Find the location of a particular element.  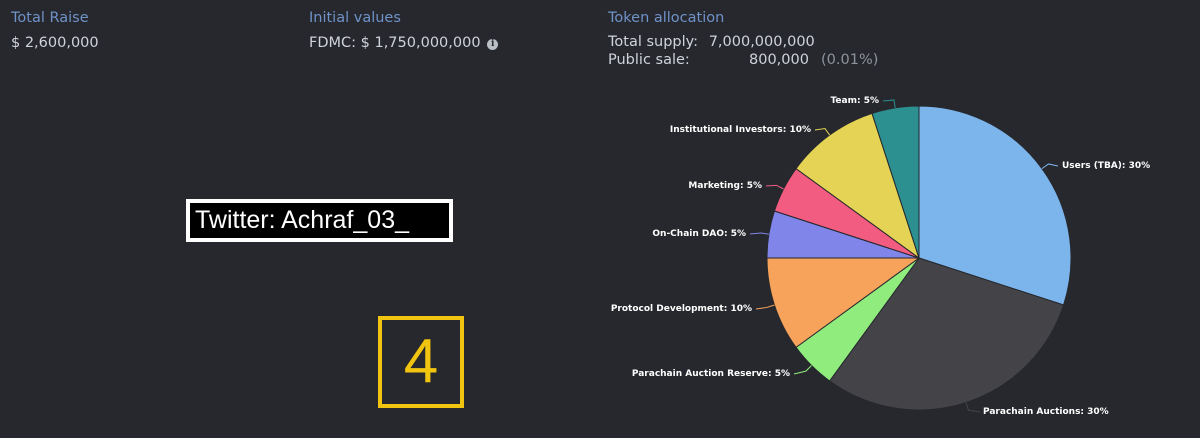

info-icon: i is located at coordinates (493, 44).